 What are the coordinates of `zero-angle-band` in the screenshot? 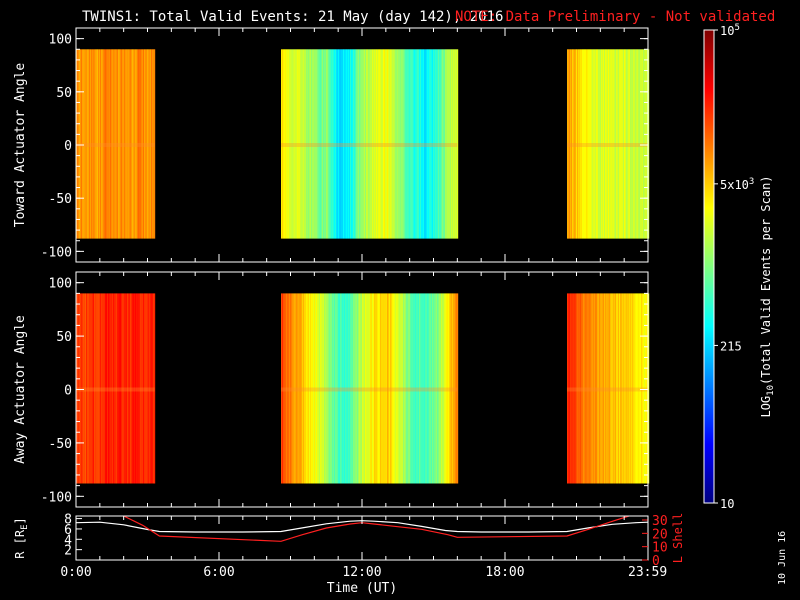 It's located at (369, 145).